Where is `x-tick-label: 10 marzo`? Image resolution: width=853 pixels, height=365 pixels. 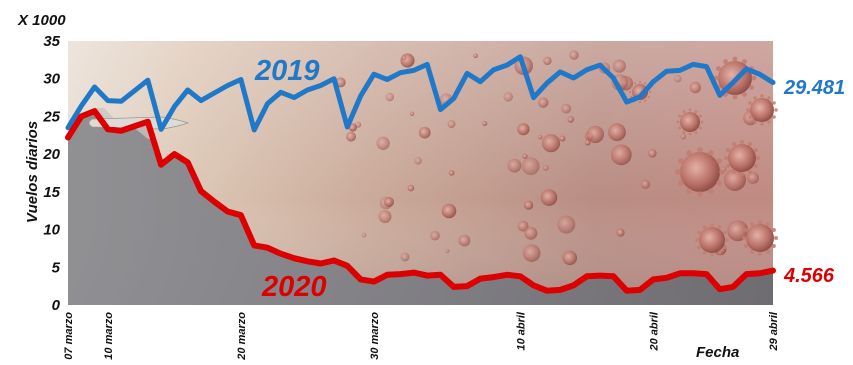 x-tick-label: 10 marzo is located at coordinates (109, 336).